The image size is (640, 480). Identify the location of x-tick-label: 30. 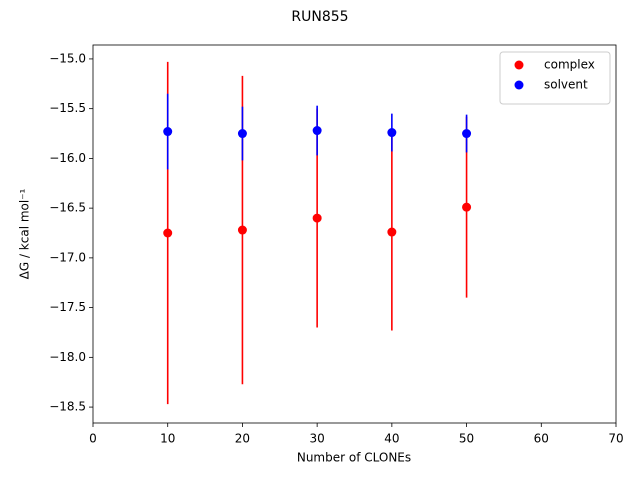
(317, 439).